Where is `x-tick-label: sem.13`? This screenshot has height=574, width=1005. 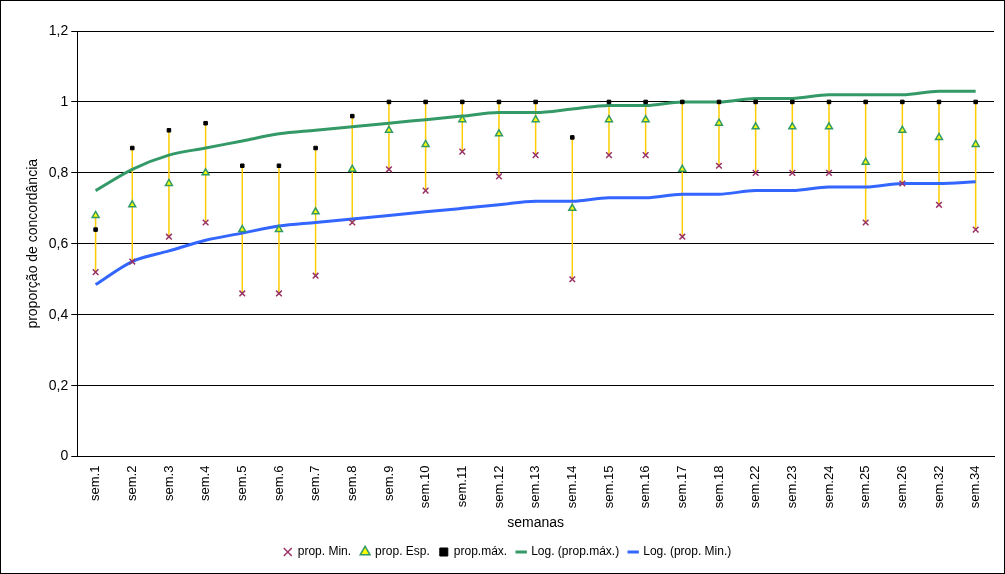 x-tick-label: sem.13 is located at coordinates (535, 487).